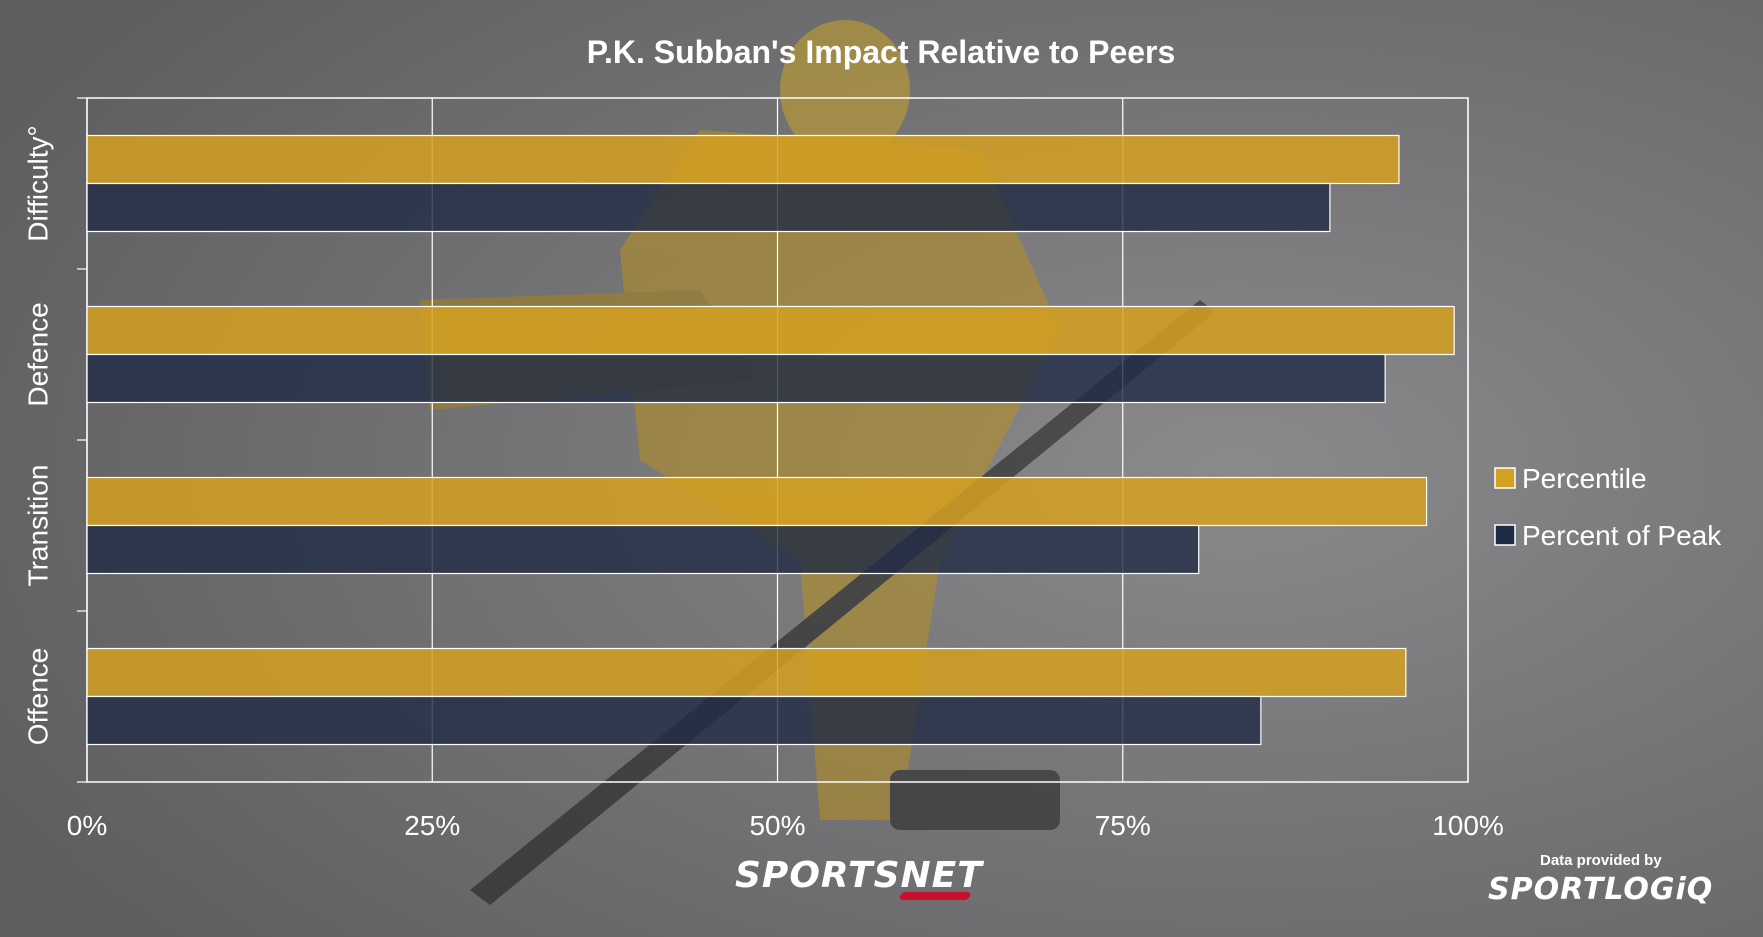 This screenshot has width=1763, height=937. Describe the element at coordinates (37, 183) in the screenshot. I see `y-category-label: Difficulty°` at that location.